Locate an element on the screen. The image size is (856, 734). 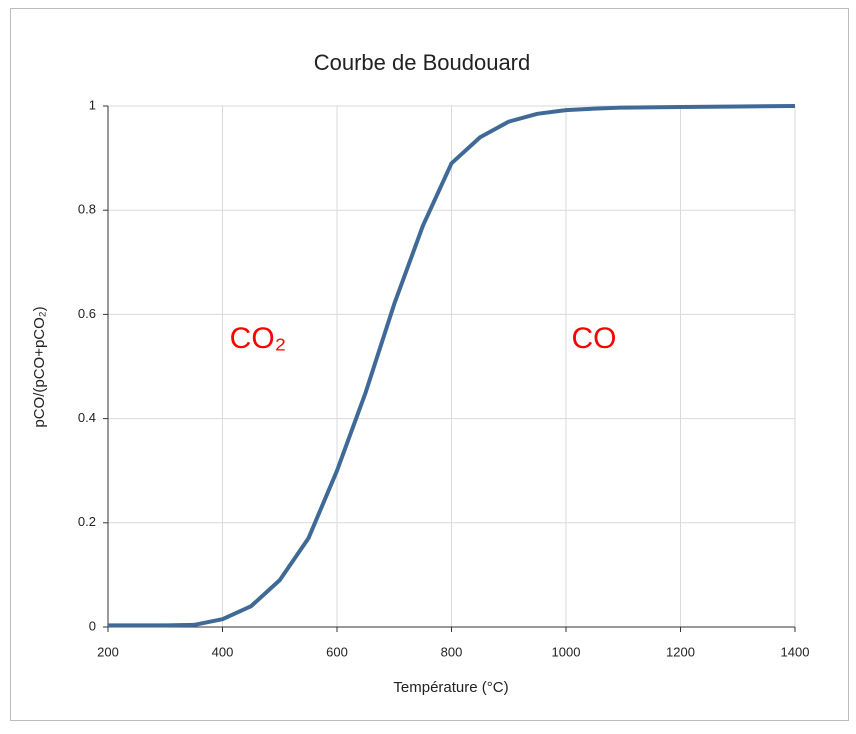
y-tick-label: 0.8 is located at coordinates (87, 209).